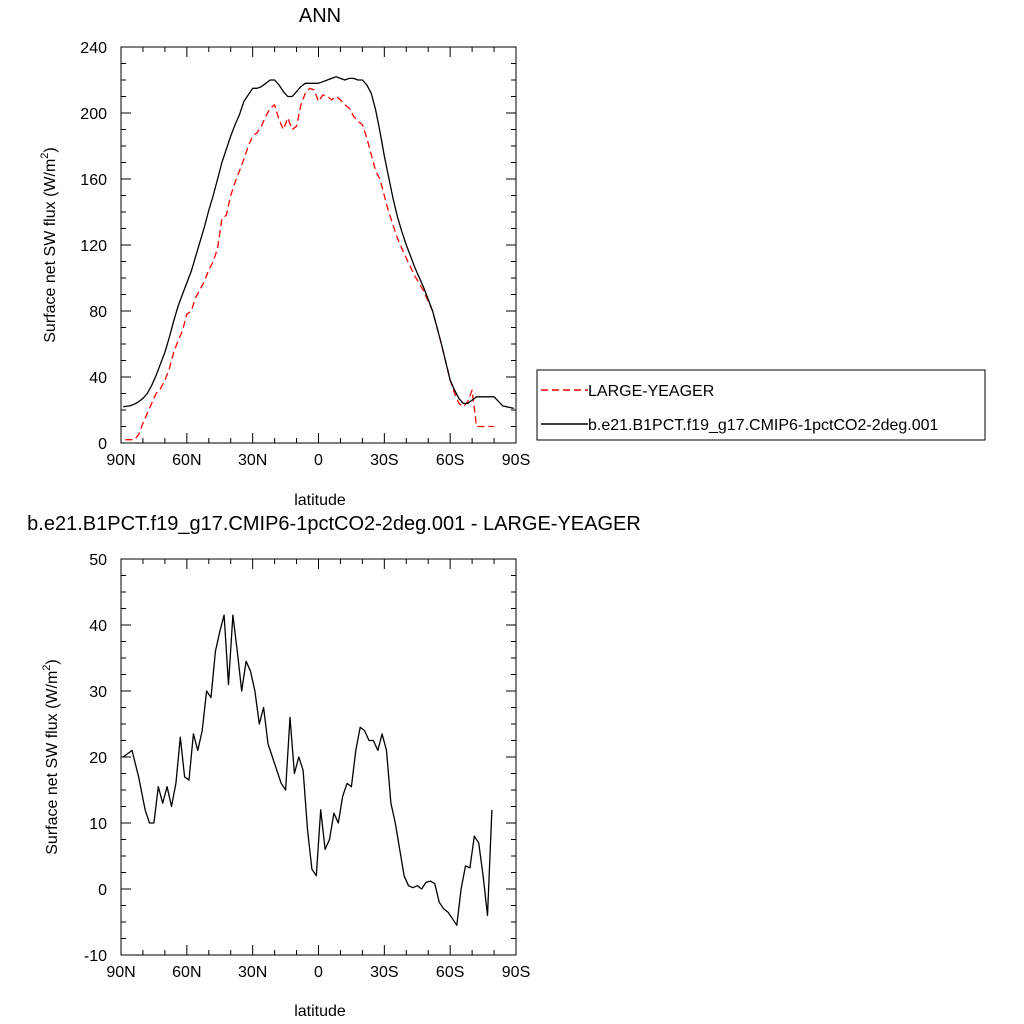 This screenshot has height=1024, width=1024. Describe the element at coordinates (93, 246) in the screenshot. I see `y-tick-label: 120` at that location.